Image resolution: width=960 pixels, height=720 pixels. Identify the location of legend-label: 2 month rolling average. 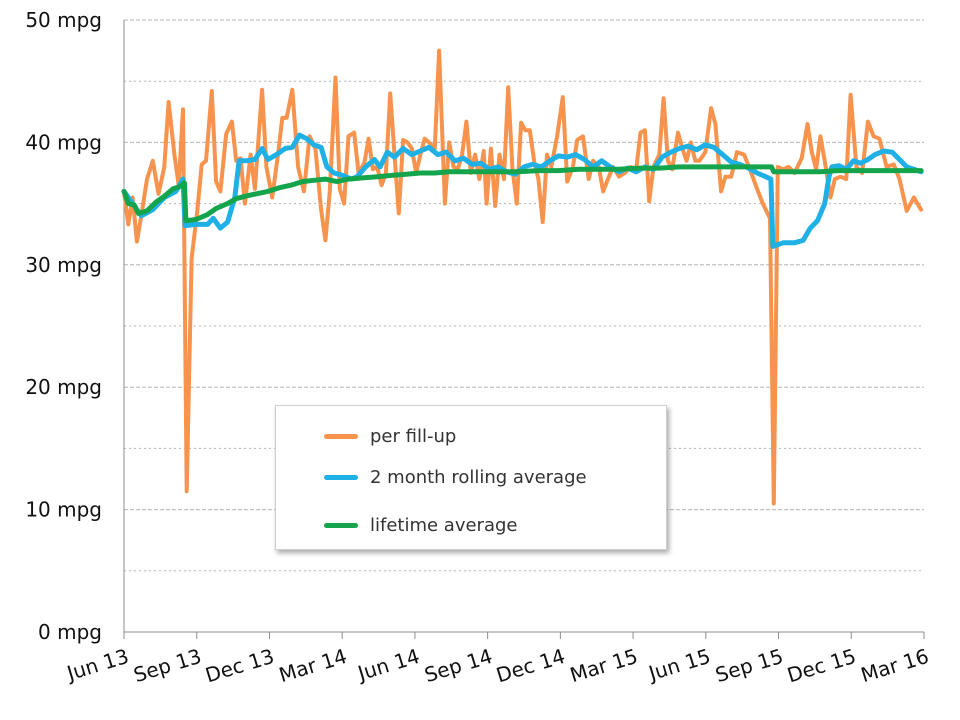
(478, 477).